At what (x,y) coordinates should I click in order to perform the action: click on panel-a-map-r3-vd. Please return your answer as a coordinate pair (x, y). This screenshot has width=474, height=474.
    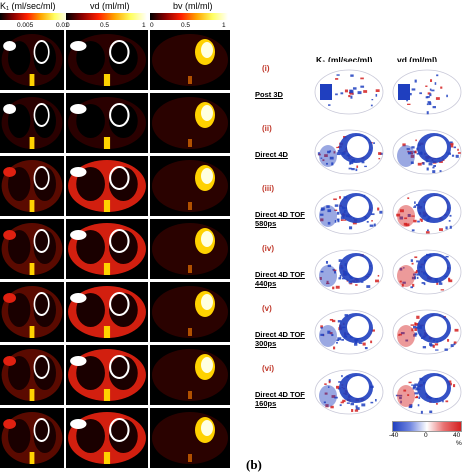
    Looking at the image, I should click on (107, 186).